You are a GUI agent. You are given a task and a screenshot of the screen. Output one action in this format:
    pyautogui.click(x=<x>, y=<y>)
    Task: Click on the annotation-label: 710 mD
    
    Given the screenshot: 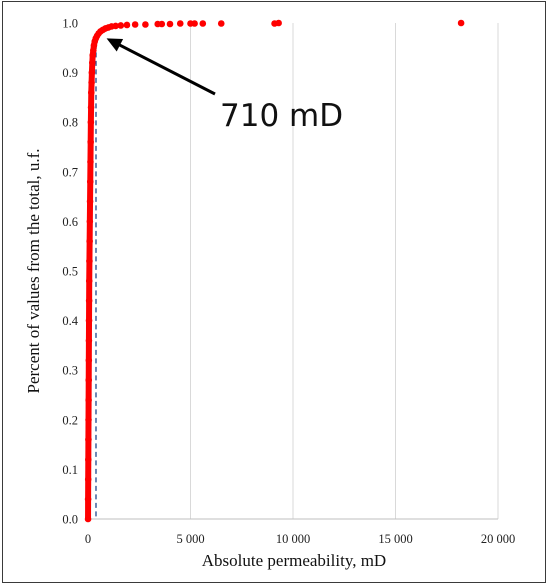 What is the action you would take?
    pyautogui.click(x=281, y=116)
    